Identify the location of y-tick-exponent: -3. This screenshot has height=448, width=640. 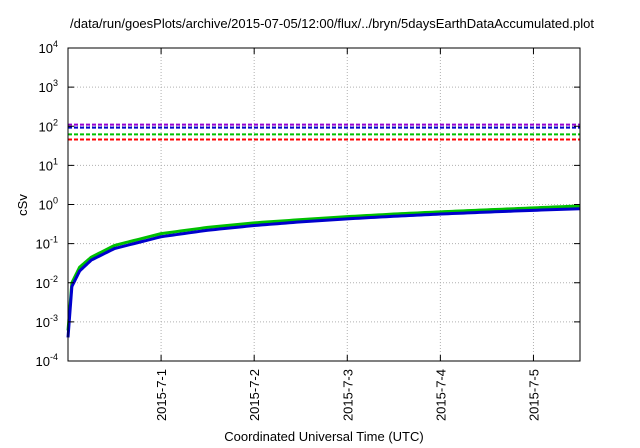
(54, 318).